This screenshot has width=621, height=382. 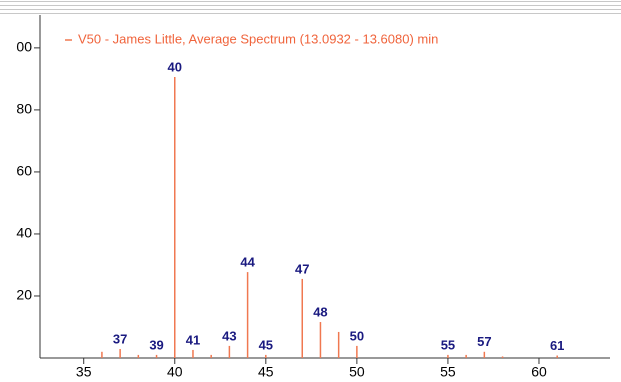 I want to click on peak-label: 39, so click(x=156, y=344).